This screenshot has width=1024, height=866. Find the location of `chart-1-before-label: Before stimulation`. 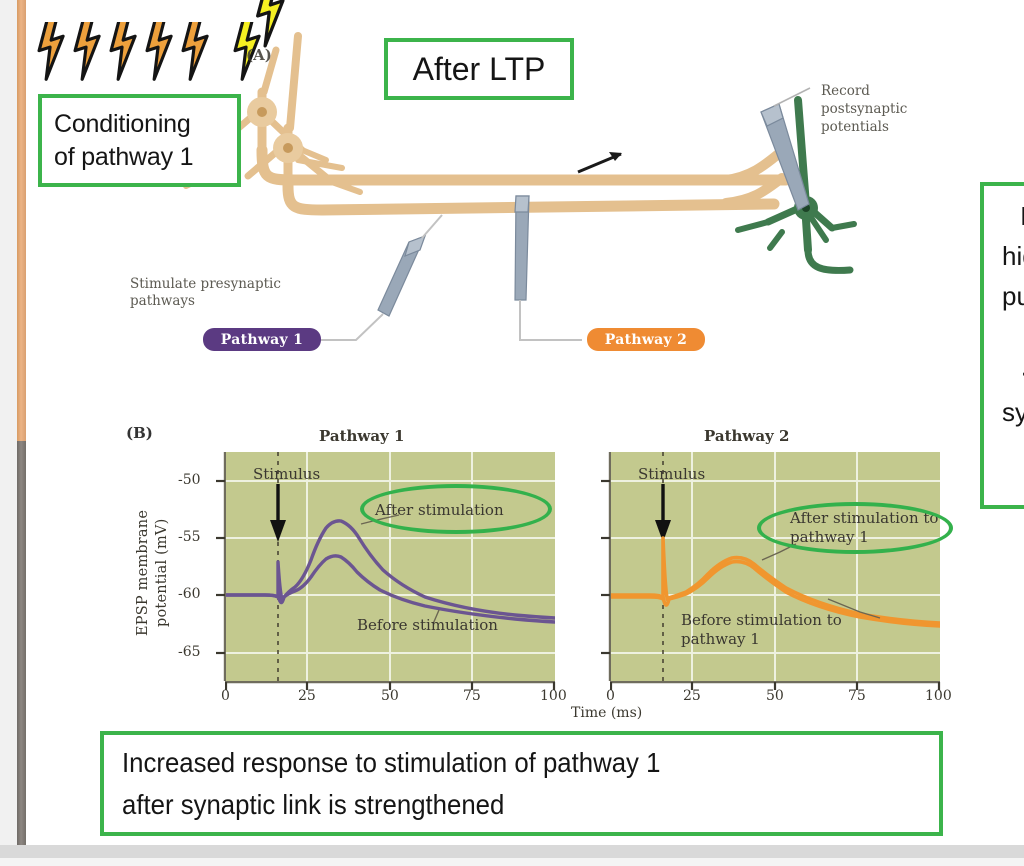

chart-1-before-label: Before stimulation is located at coordinates (427, 625).